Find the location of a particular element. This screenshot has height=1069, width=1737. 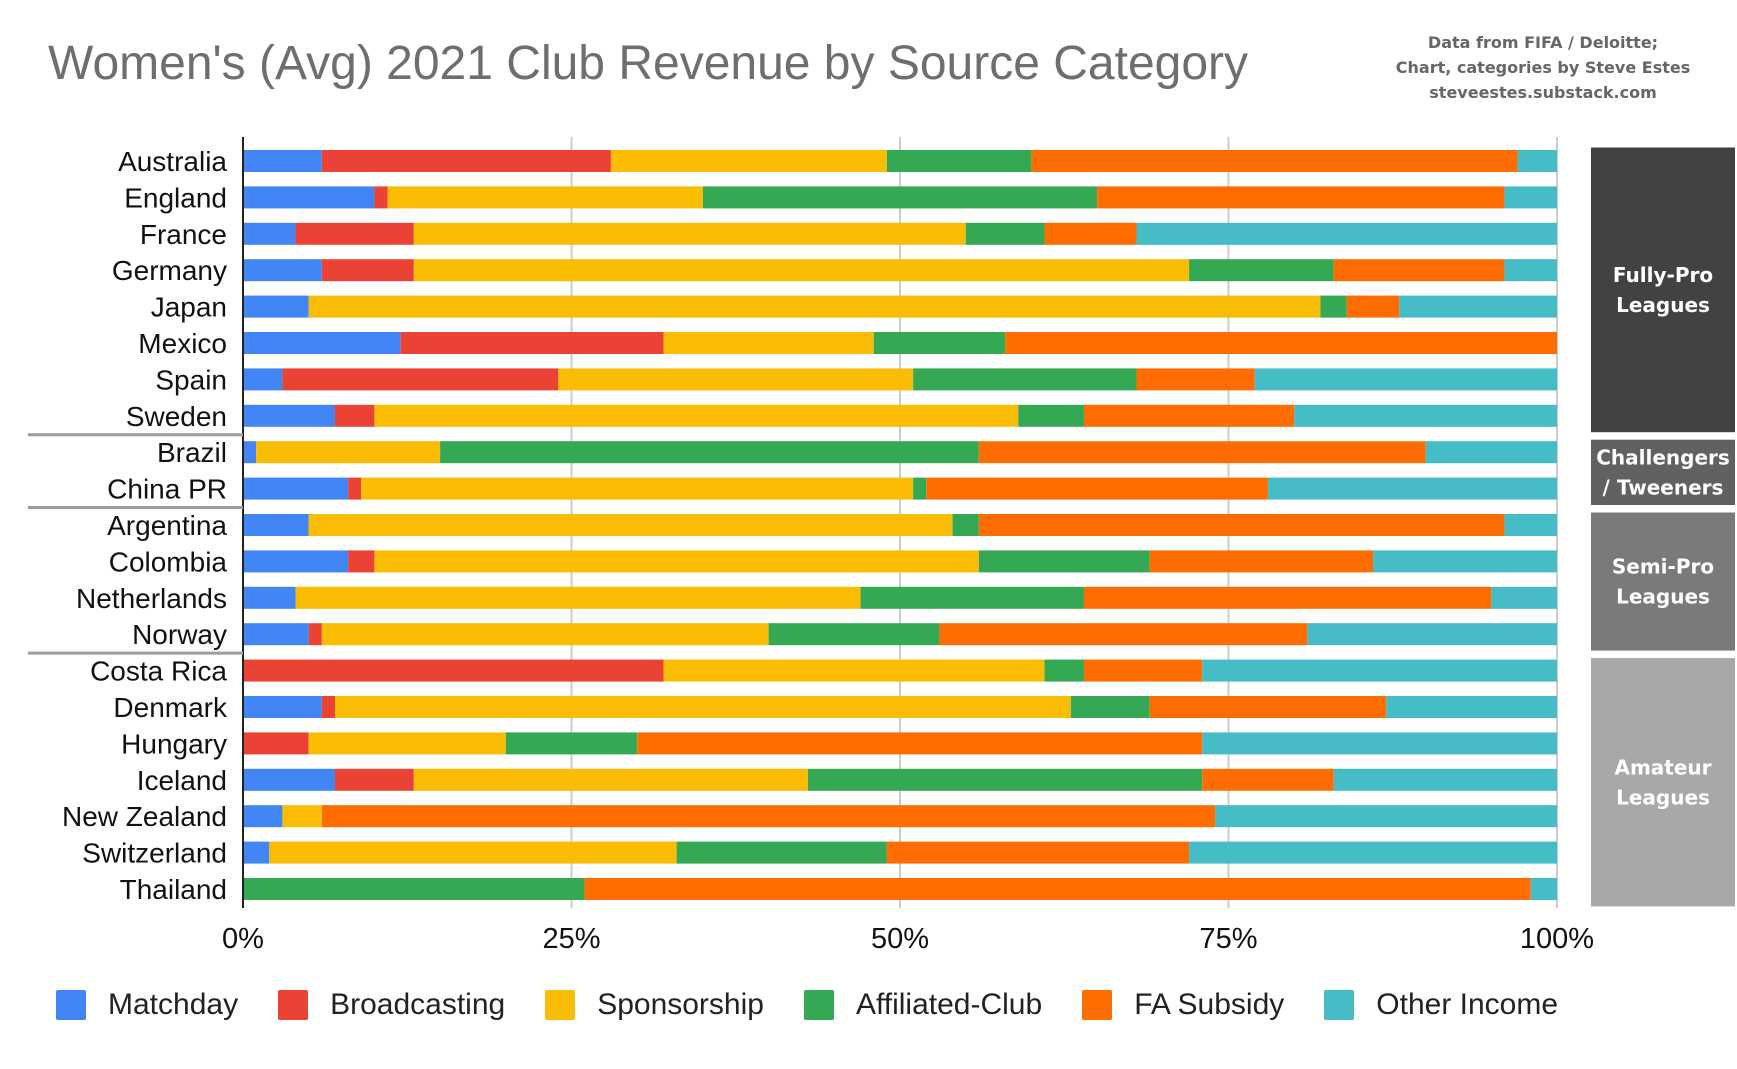

y-tick-label: Colombia is located at coordinates (168, 561).